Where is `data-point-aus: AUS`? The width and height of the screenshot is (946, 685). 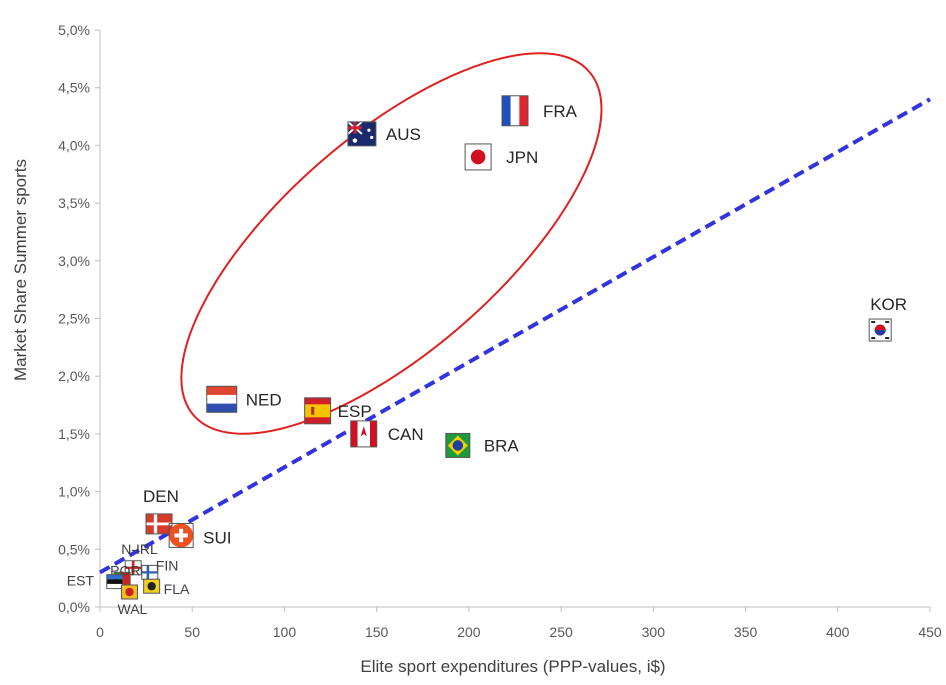
data-point-aus: AUS is located at coordinates (384, 134).